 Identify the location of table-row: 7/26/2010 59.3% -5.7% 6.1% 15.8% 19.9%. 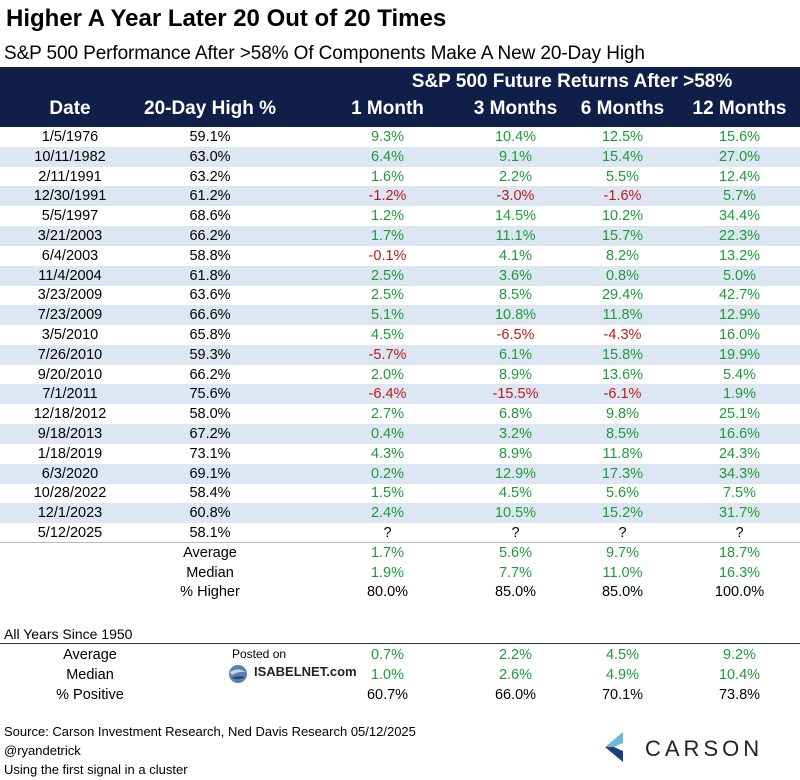
(400, 354).